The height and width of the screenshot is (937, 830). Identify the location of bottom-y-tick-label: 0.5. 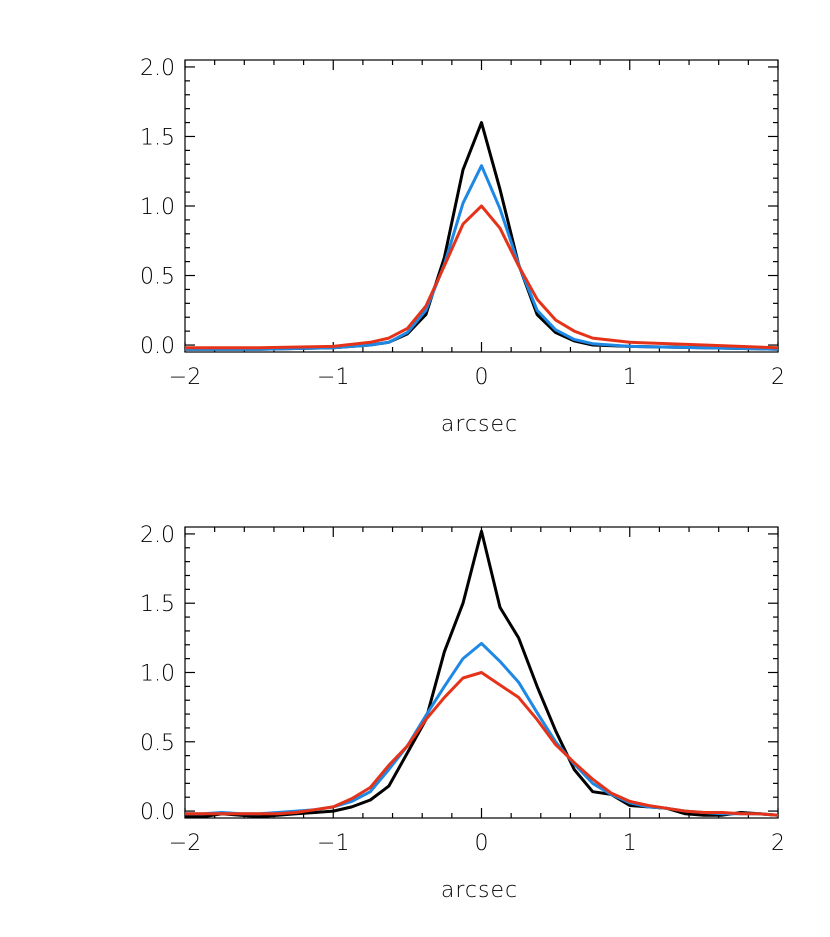
(157, 743).